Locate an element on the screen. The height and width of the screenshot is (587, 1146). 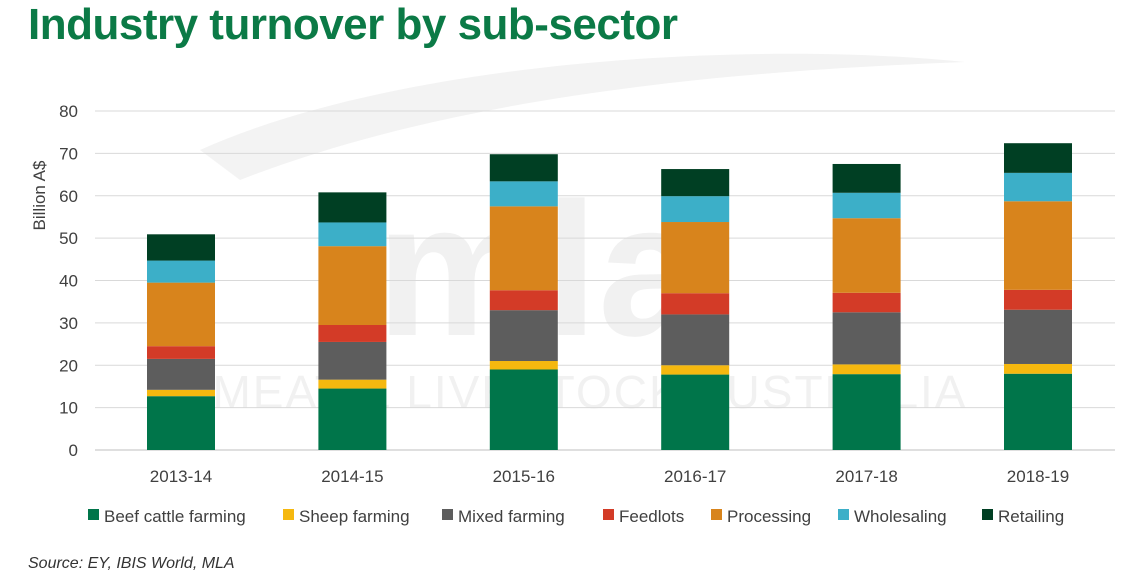
y-tick-label: 50 is located at coordinates (68, 238).